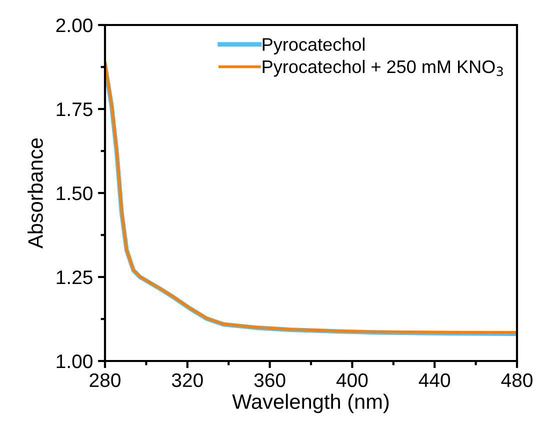 The width and height of the screenshot is (540, 423). What do you see at coordinates (74, 25) in the screenshot?
I see `y-tick-label: 2.00` at bounding box center [74, 25].